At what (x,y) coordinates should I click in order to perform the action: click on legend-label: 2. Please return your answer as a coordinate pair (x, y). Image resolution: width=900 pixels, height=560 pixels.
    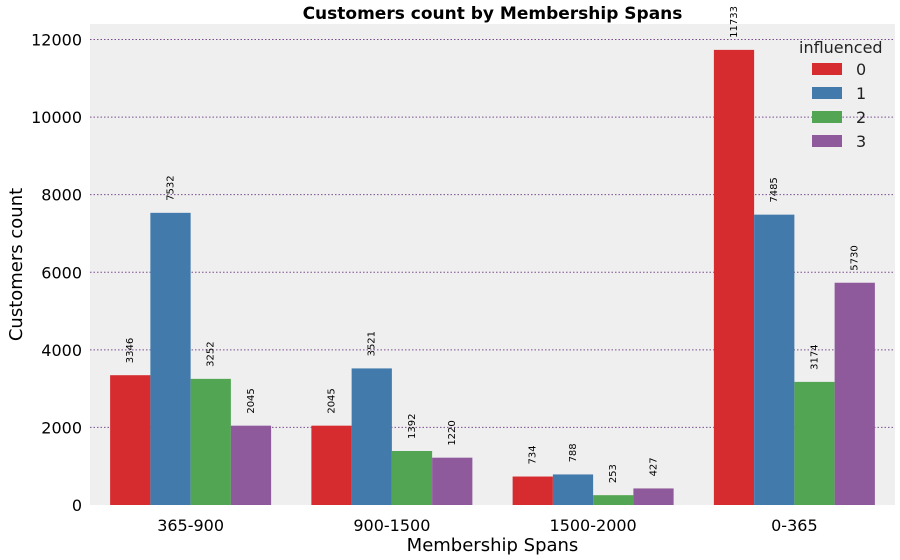
    Looking at the image, I should click on (861, 117).